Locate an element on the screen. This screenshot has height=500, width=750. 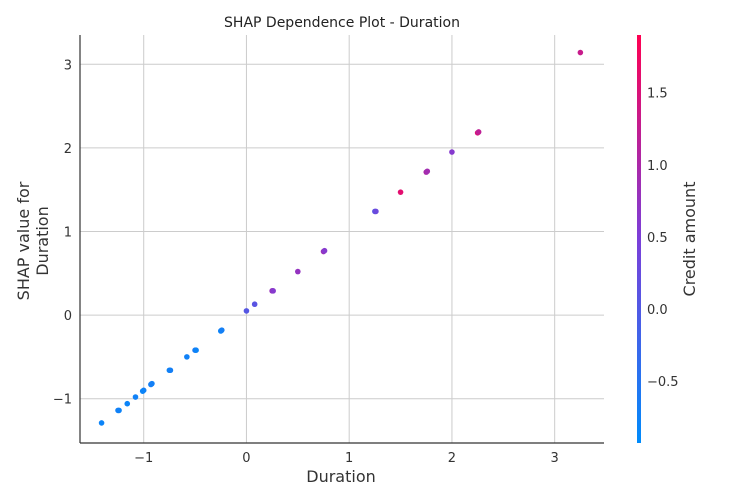
x-axis-label: Duration is located at coordinates (341, 476).